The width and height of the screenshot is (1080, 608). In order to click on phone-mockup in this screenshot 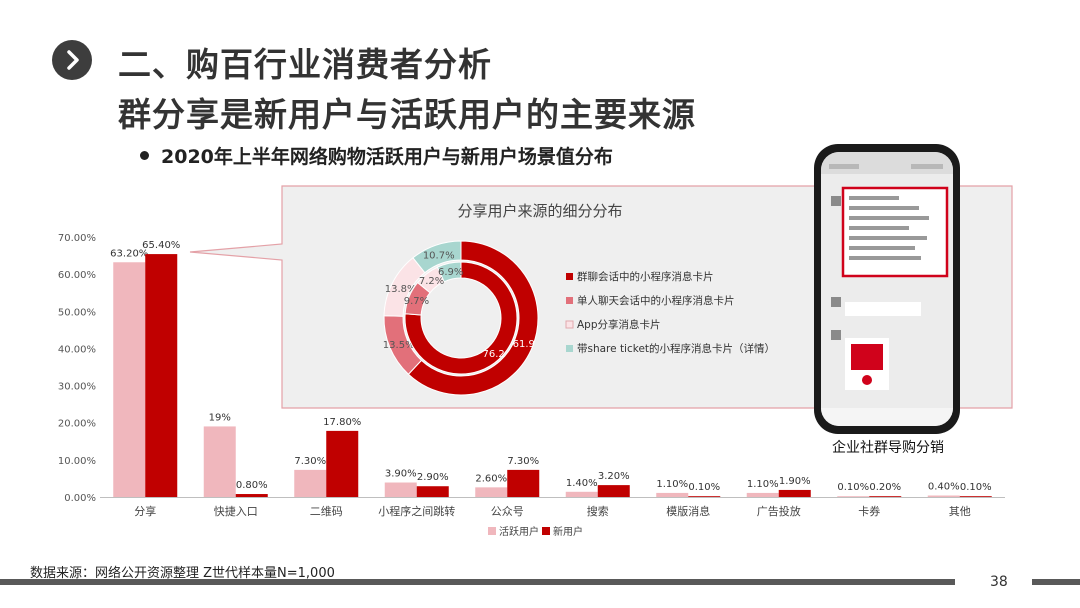, I will do `click(887, 289)`.